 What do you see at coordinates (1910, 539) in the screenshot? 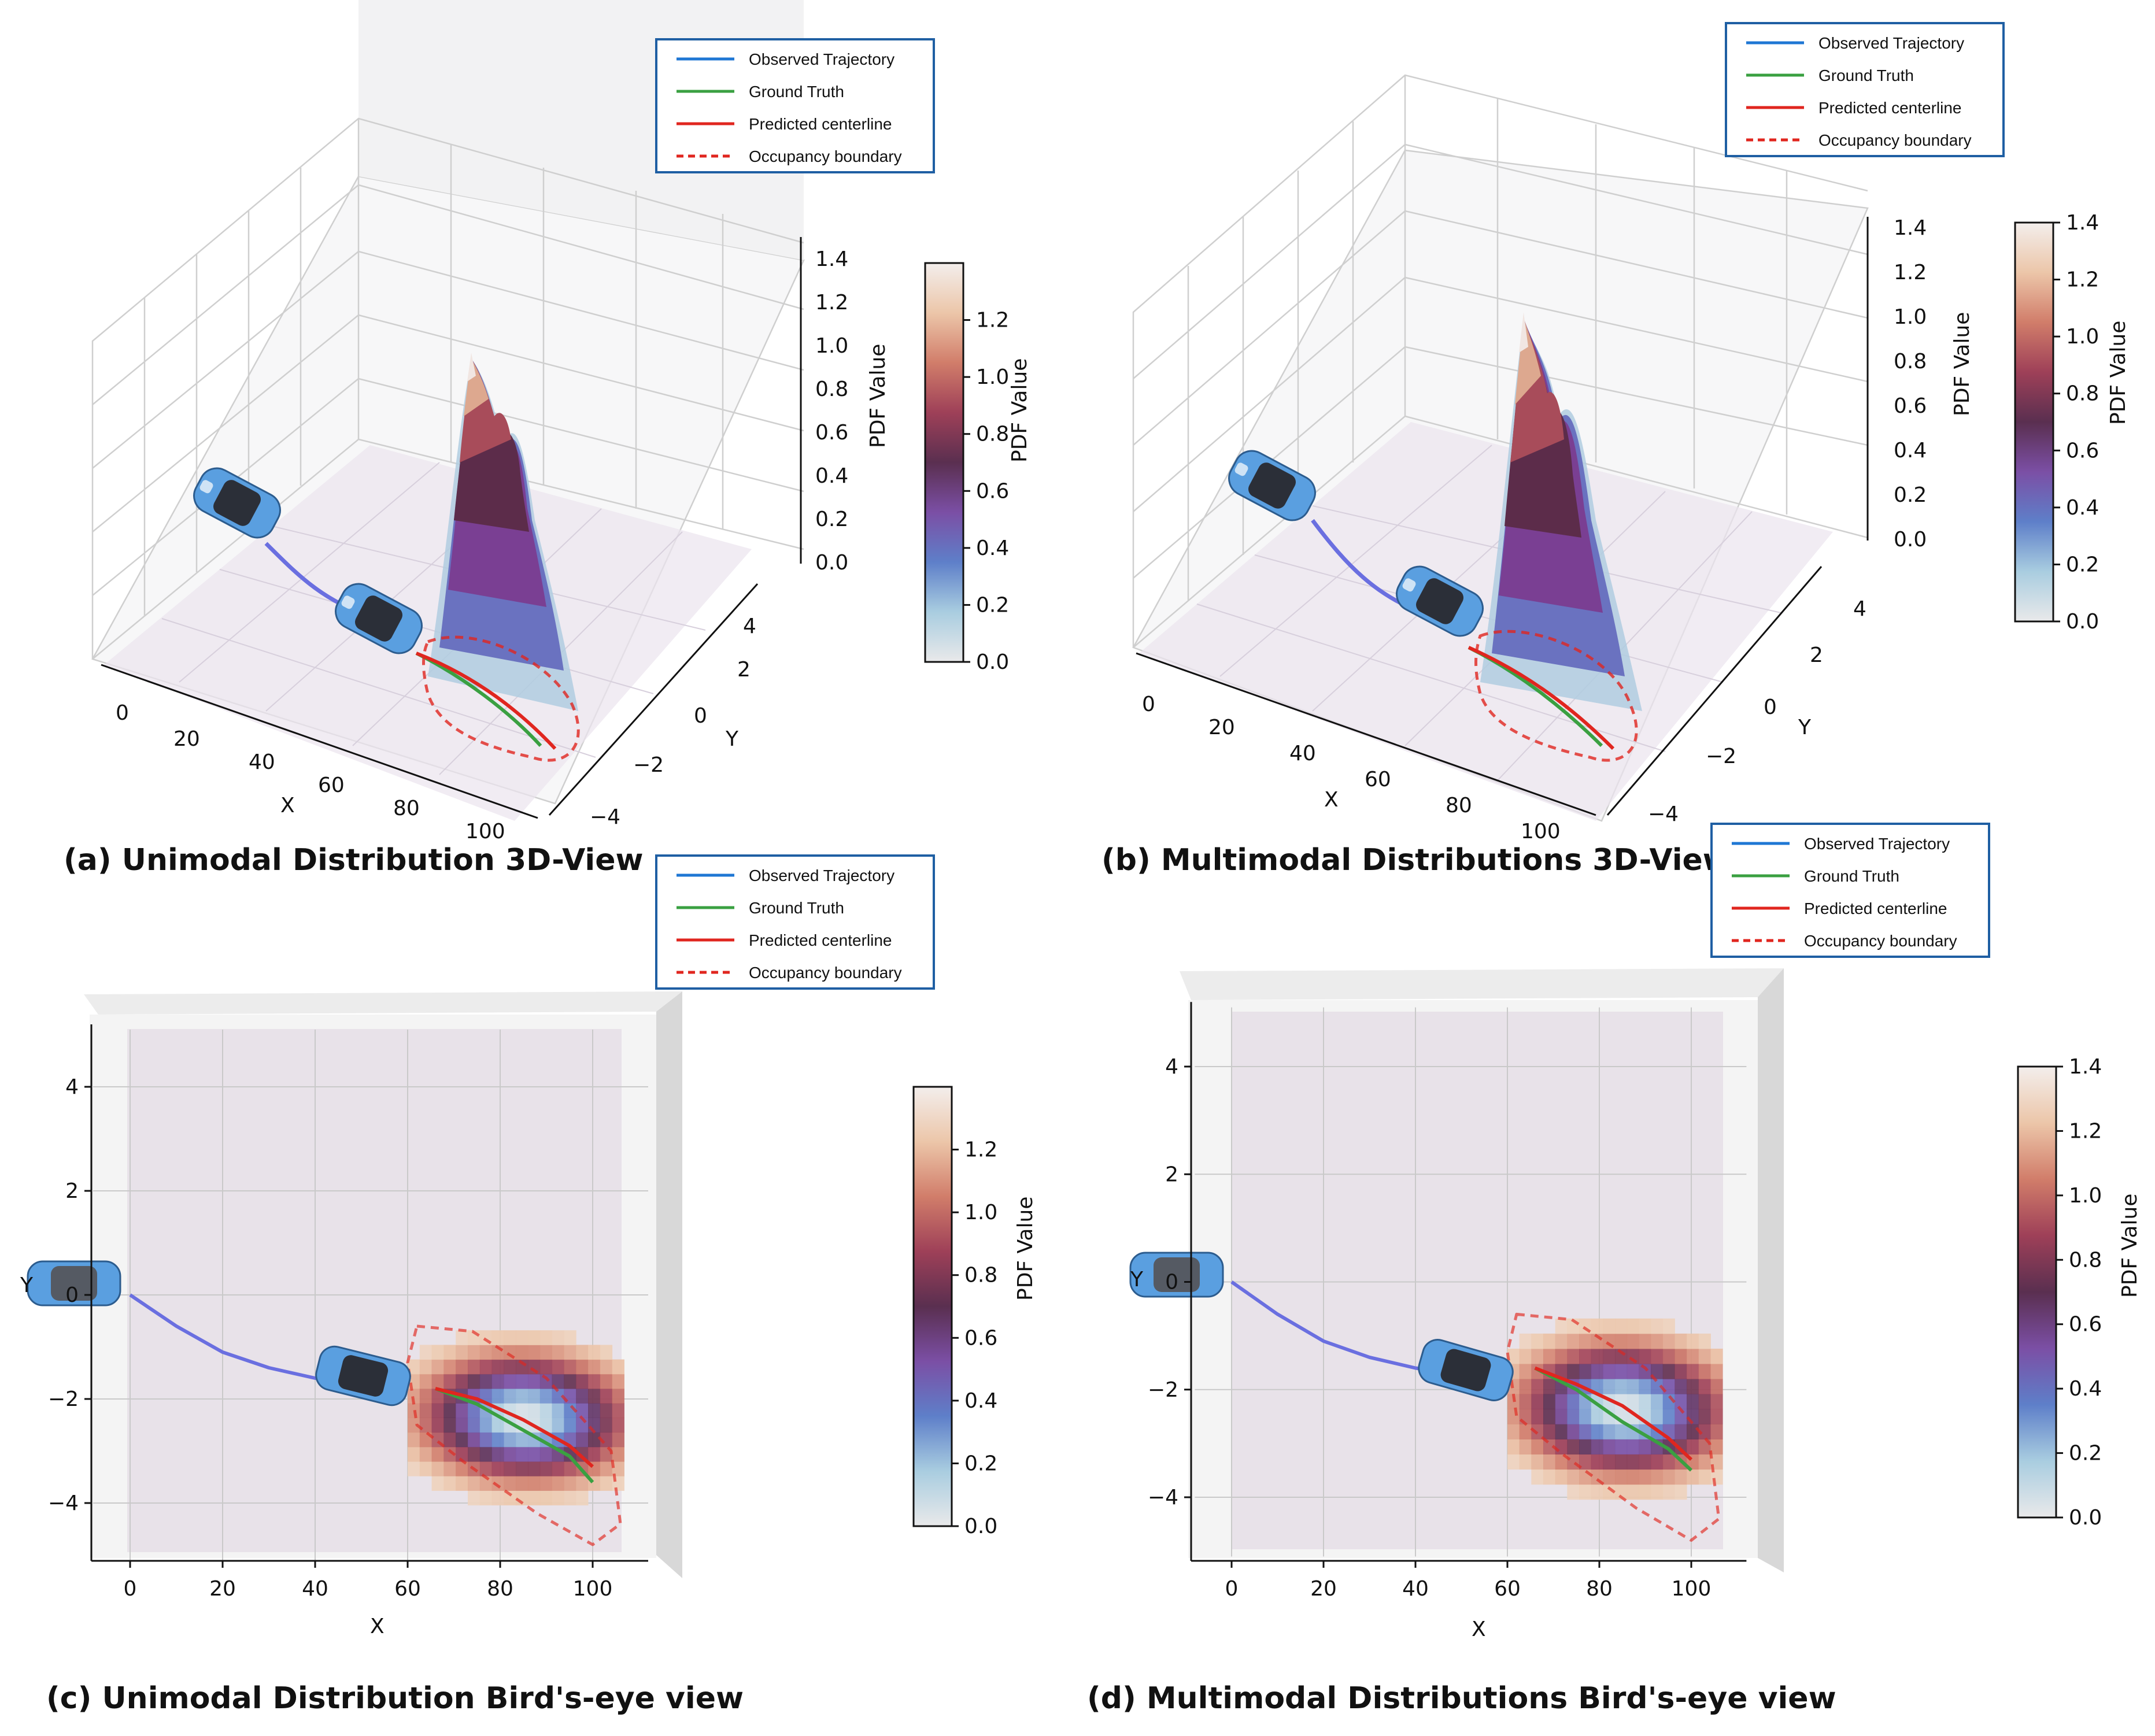
I see `panel-b-ztick-0: 0.0` at bounding box center [1910, 539].